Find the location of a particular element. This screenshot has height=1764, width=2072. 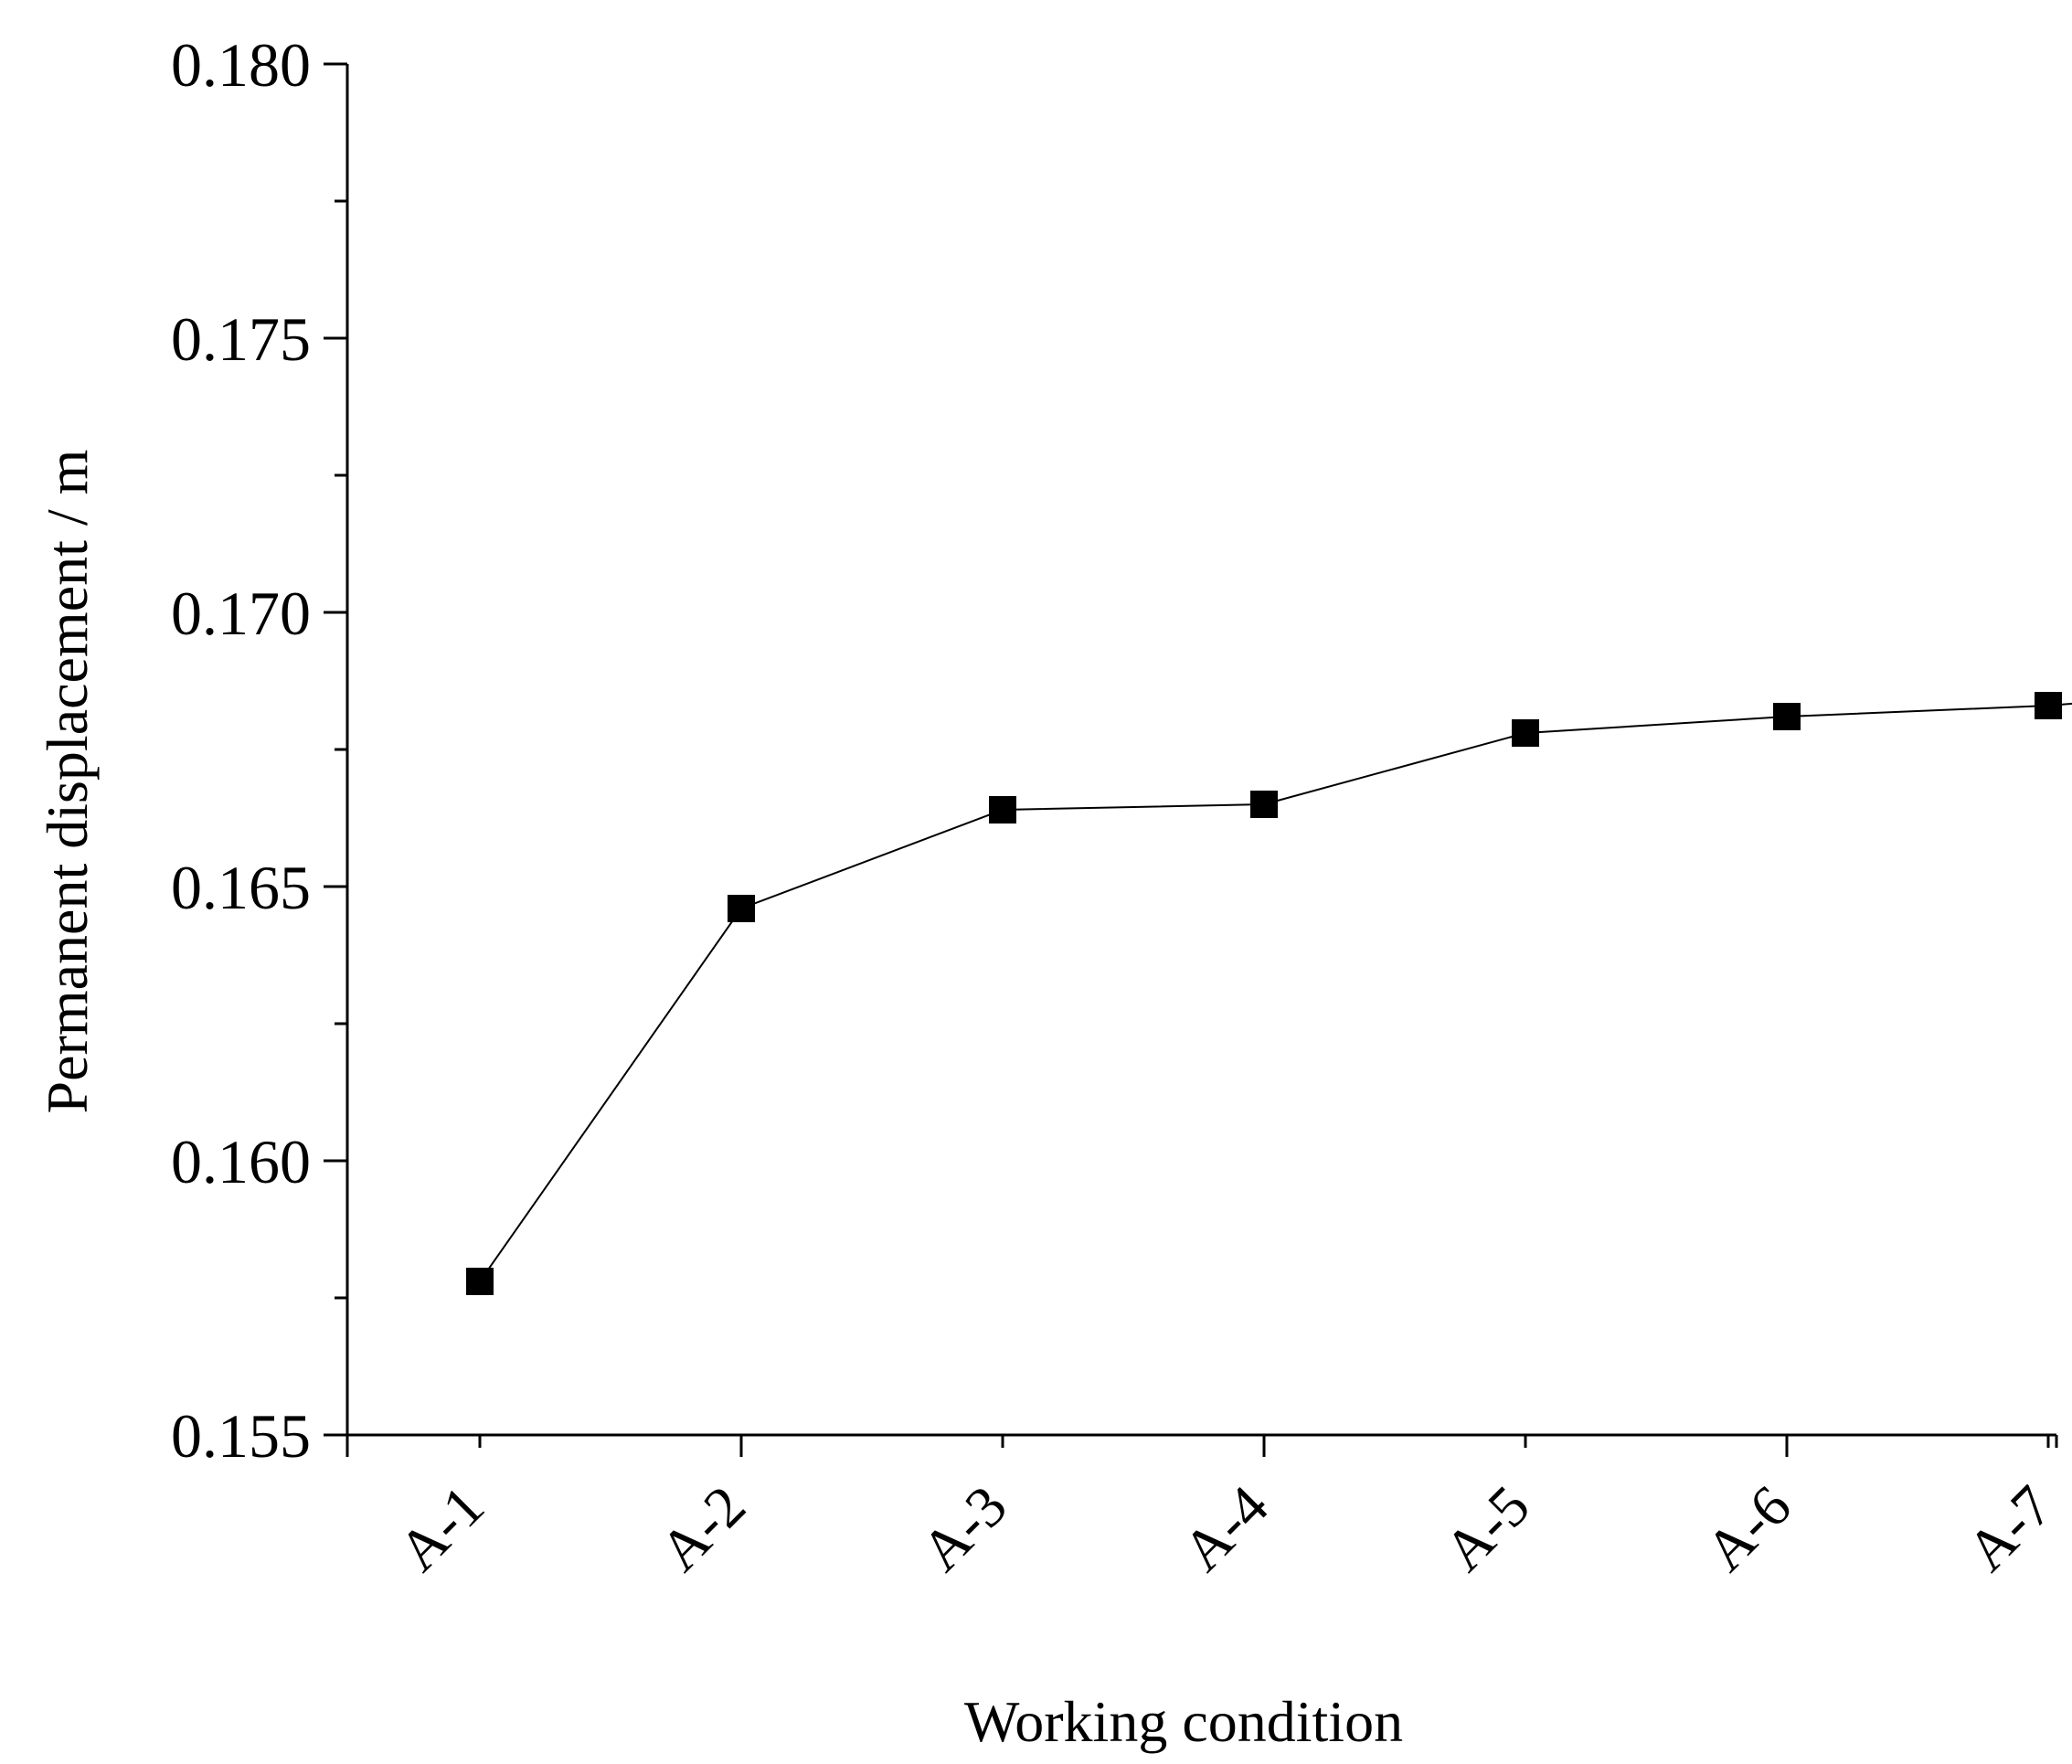

x-tick-label: A-2 is located at coordinates (702, 1528).